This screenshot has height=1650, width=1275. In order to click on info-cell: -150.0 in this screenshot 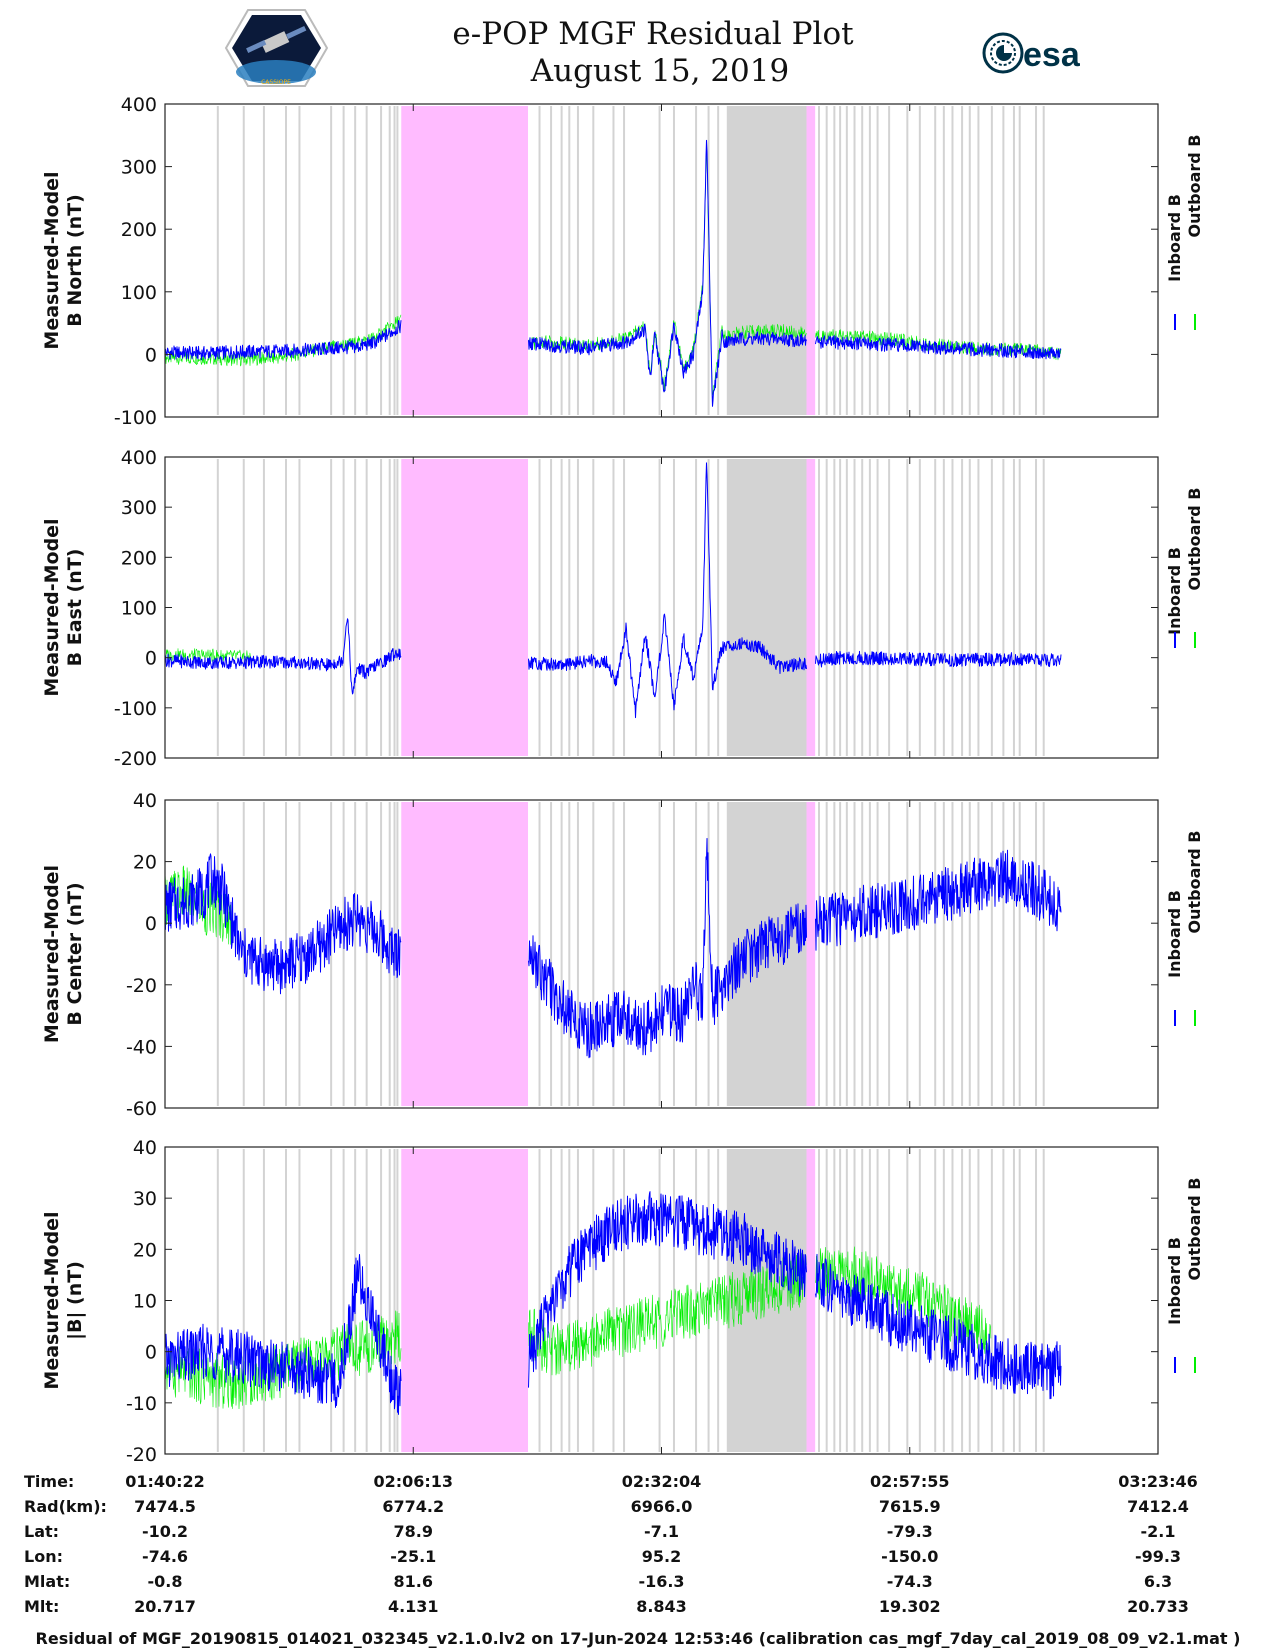, I will do `click(909, 1556)`.